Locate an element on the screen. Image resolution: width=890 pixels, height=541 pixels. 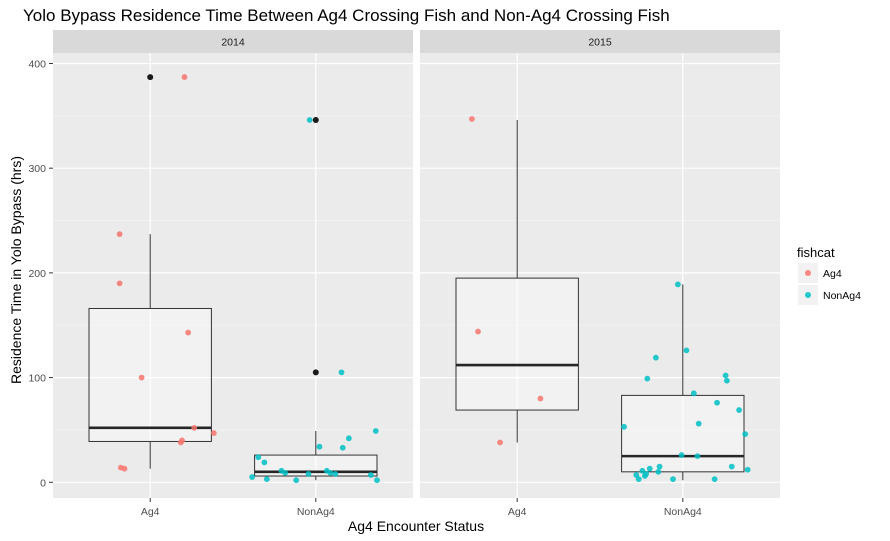
y-tick-label: 300 is located at coordinates (37, 169).